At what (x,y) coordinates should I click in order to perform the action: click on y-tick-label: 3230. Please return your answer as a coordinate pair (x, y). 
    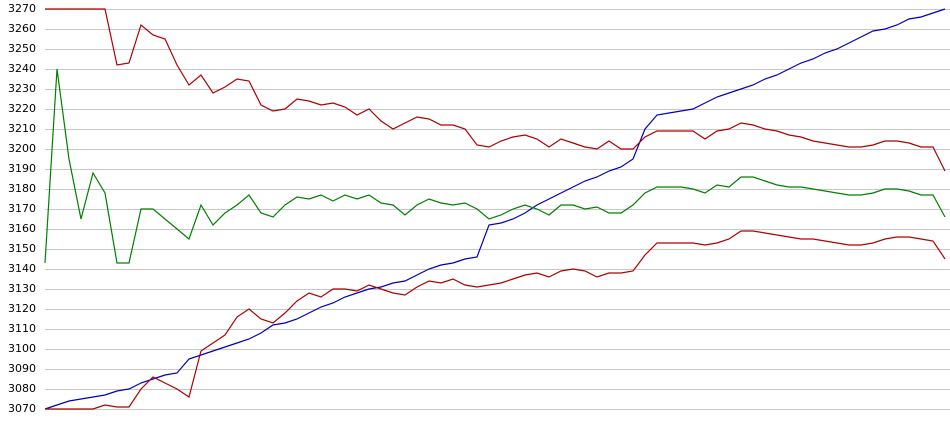
    Looking at the image, I should click on (22, 88).